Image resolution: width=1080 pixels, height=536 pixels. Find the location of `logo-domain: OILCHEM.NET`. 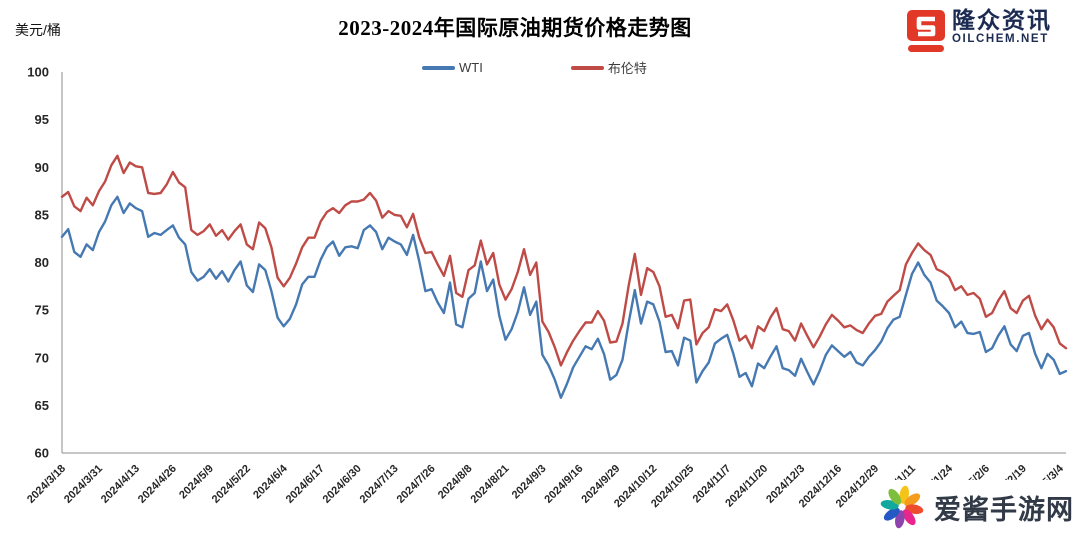

logo-domain: OILCHEM.NET is located at coordinates (1000, 39).